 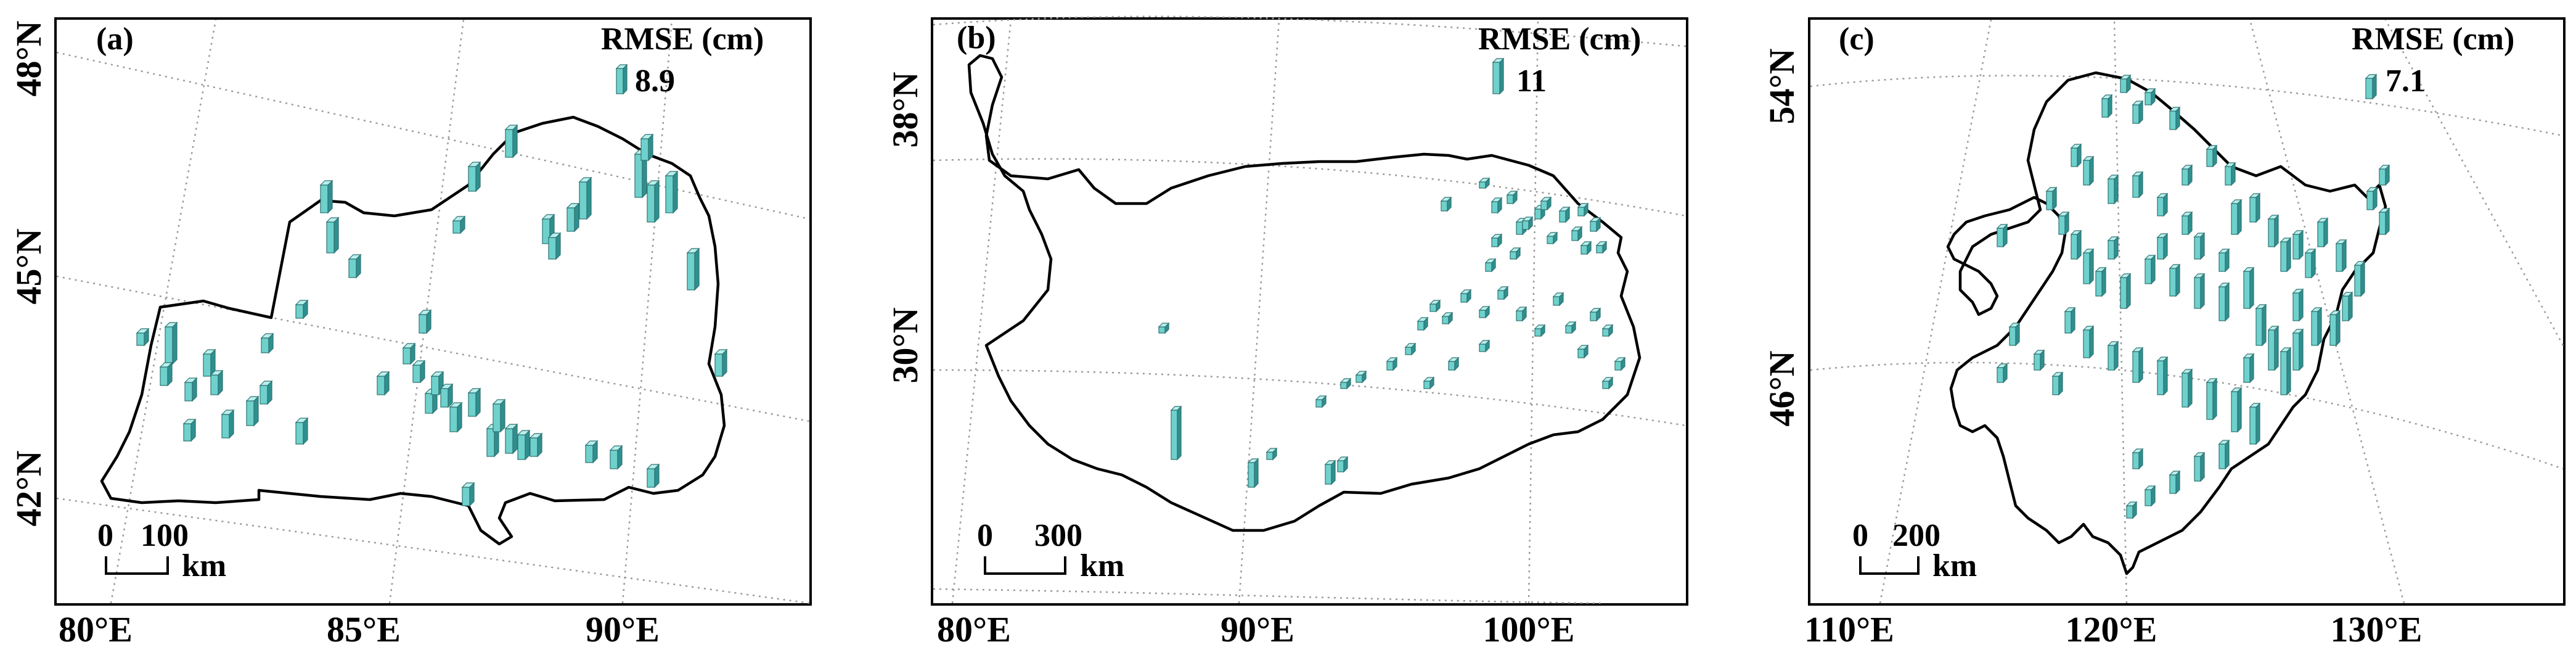 What do you see at coordinates (359, 629) in the screenshot?
I see `lon-ticks-a: 80°E 85°E 90°E` at bounding box center [359, 629].